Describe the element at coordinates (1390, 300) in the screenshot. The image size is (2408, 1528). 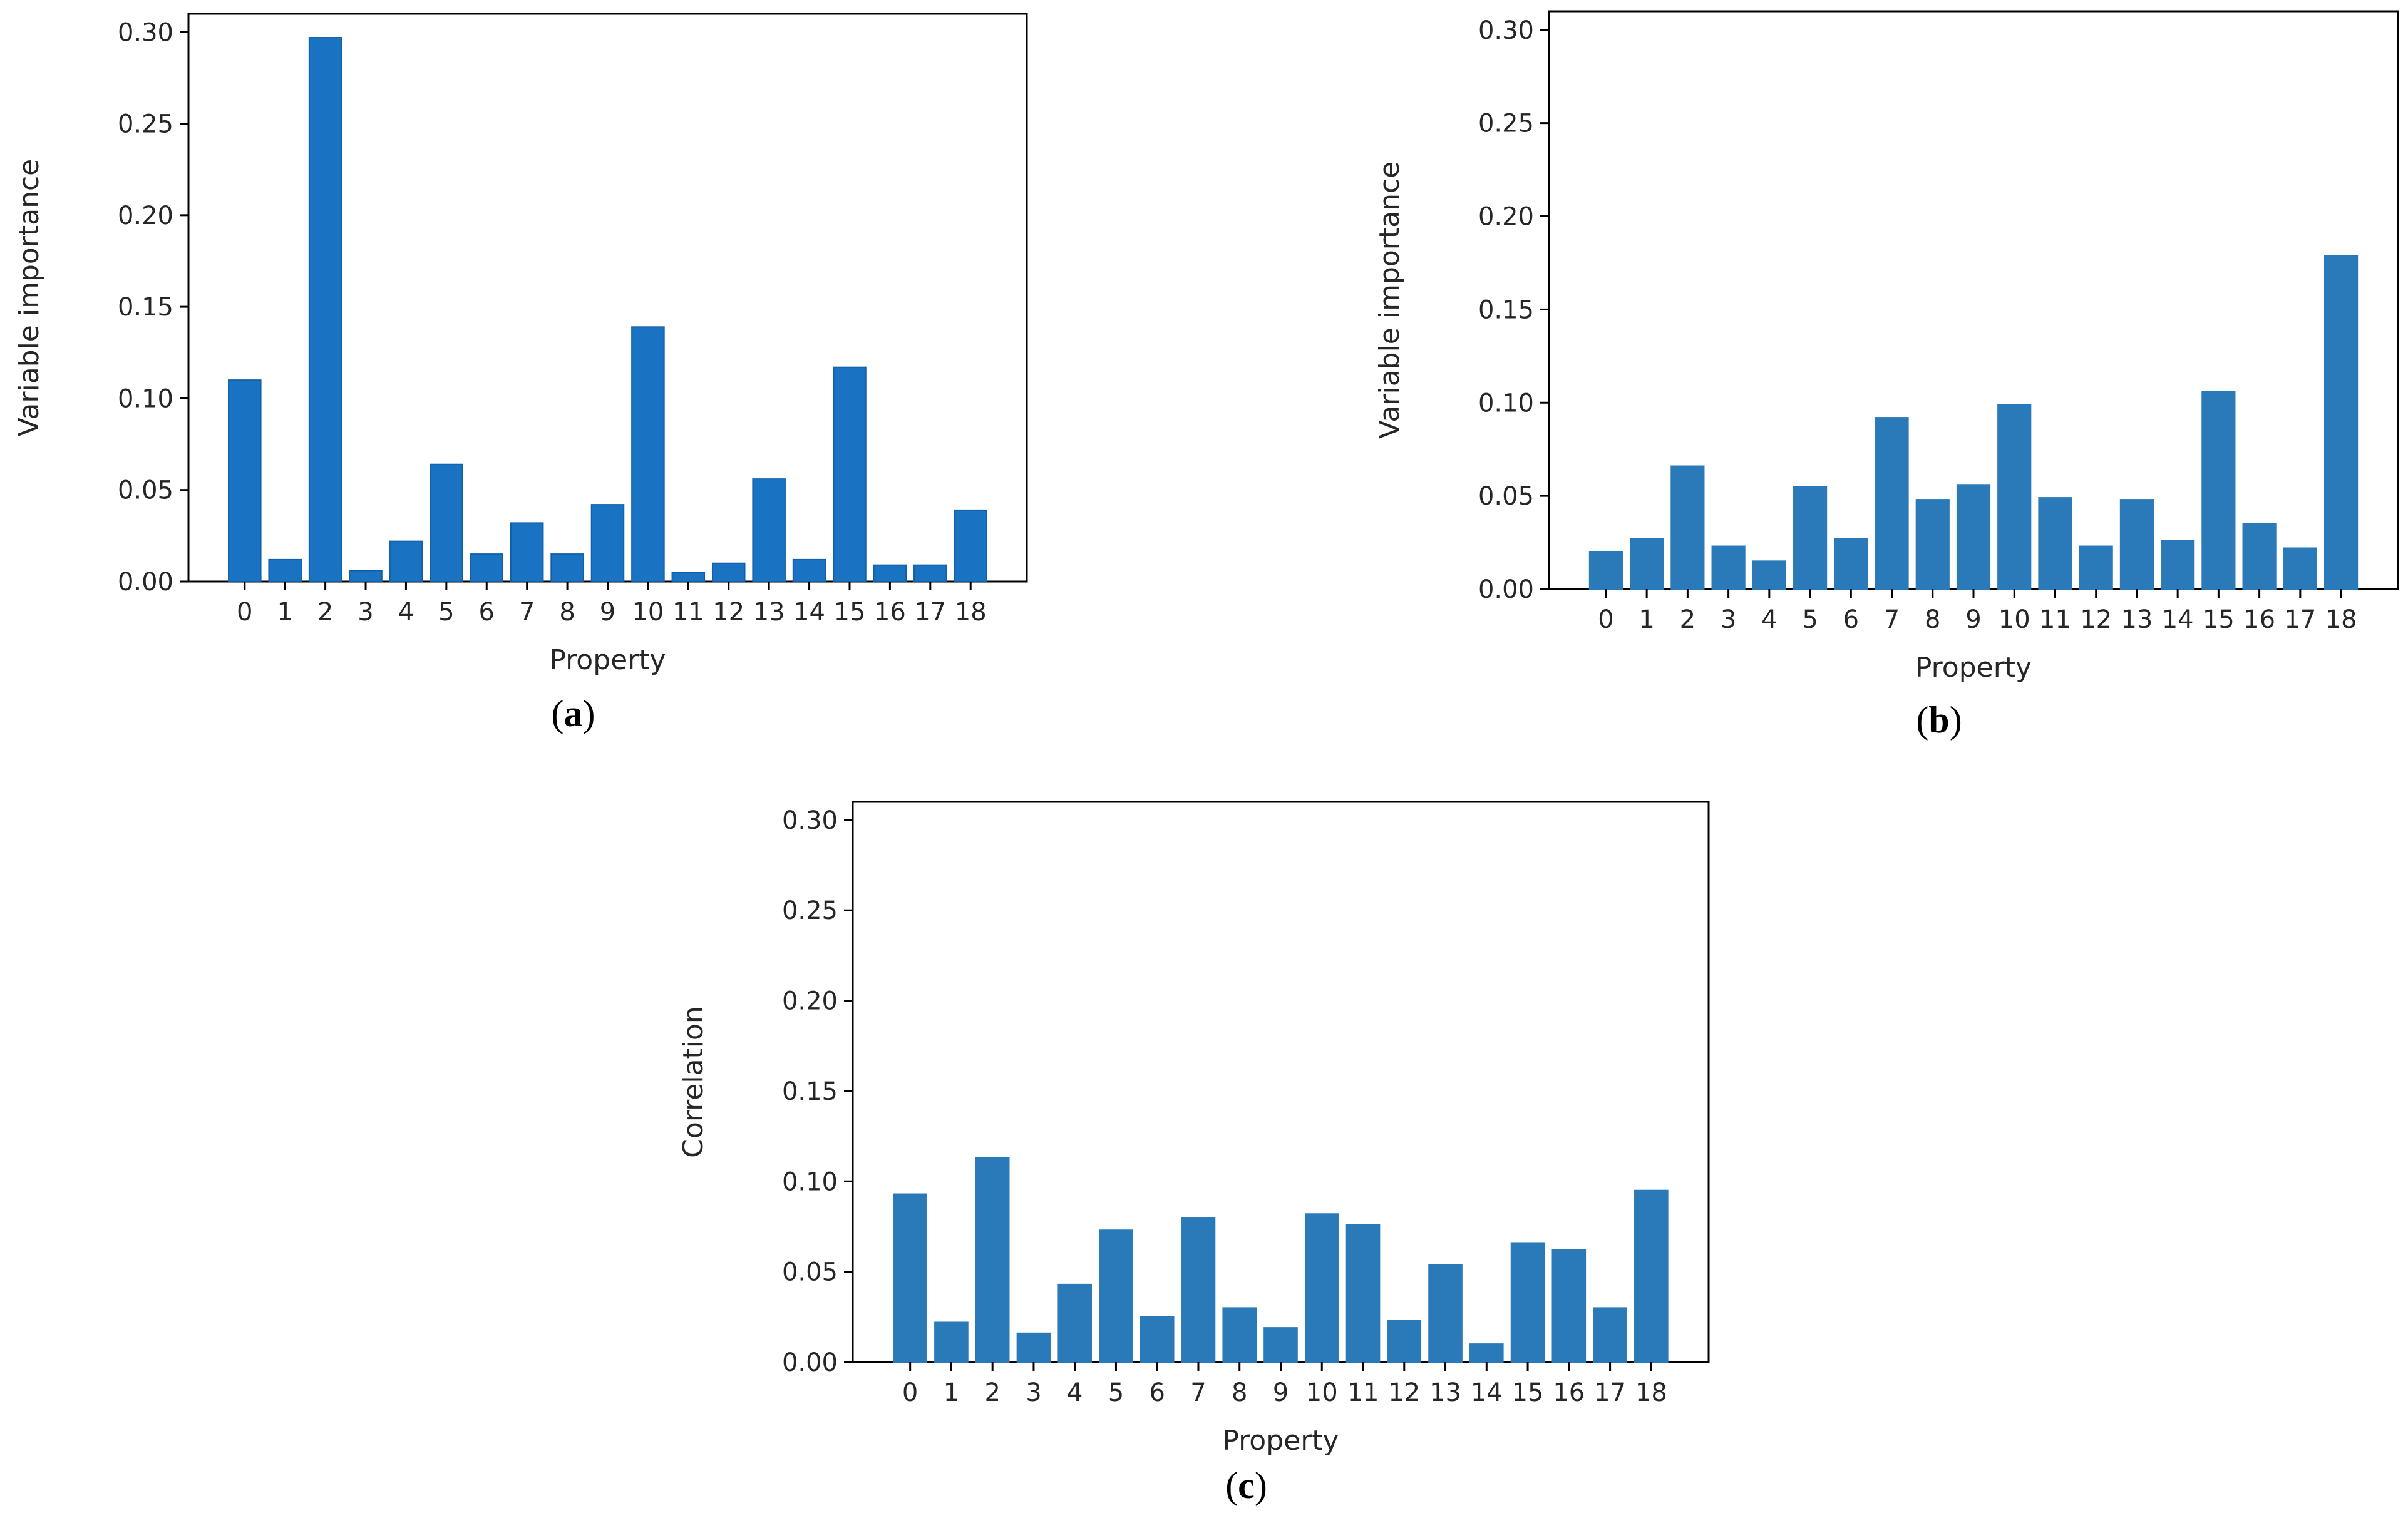
I see `y-axis-label: Variable importance` at that location.